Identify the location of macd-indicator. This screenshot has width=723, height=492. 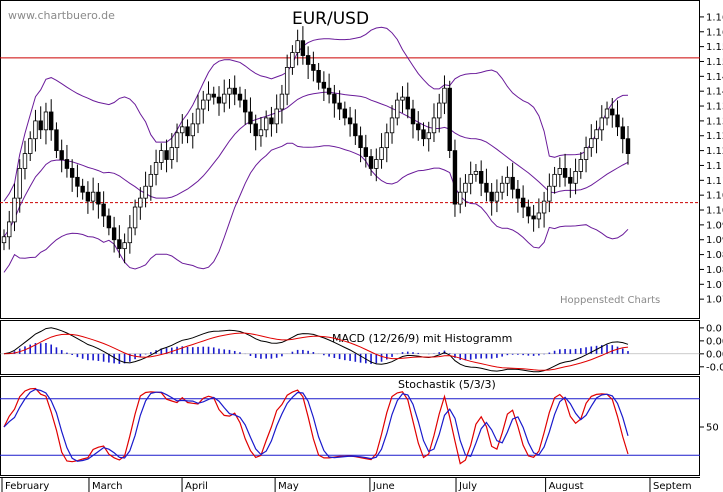
(350, 350).